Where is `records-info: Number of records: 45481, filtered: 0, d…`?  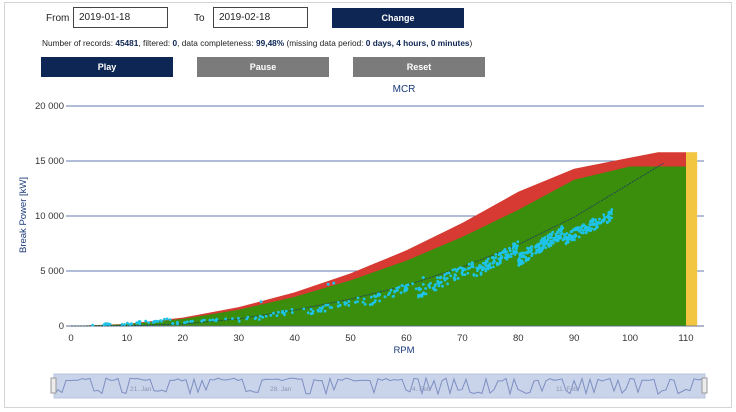 records-info: Number of records: 45481, filtered: 0, d… is located at coordinates (257, 43).